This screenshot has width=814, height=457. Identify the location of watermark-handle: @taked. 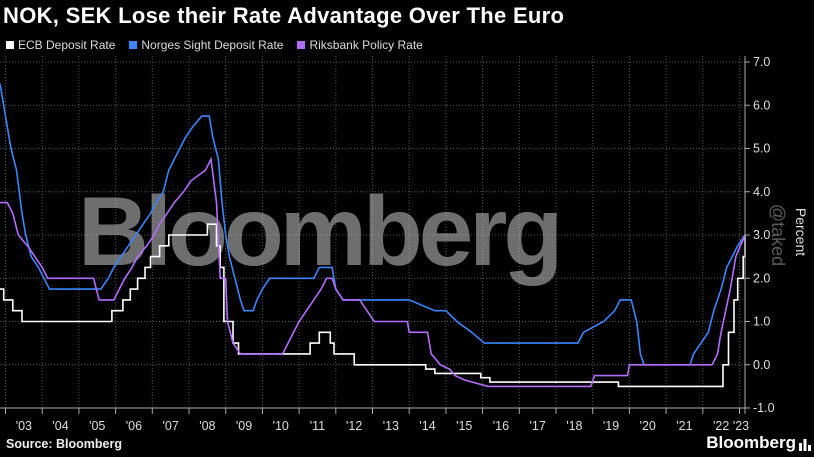
(778, 235).